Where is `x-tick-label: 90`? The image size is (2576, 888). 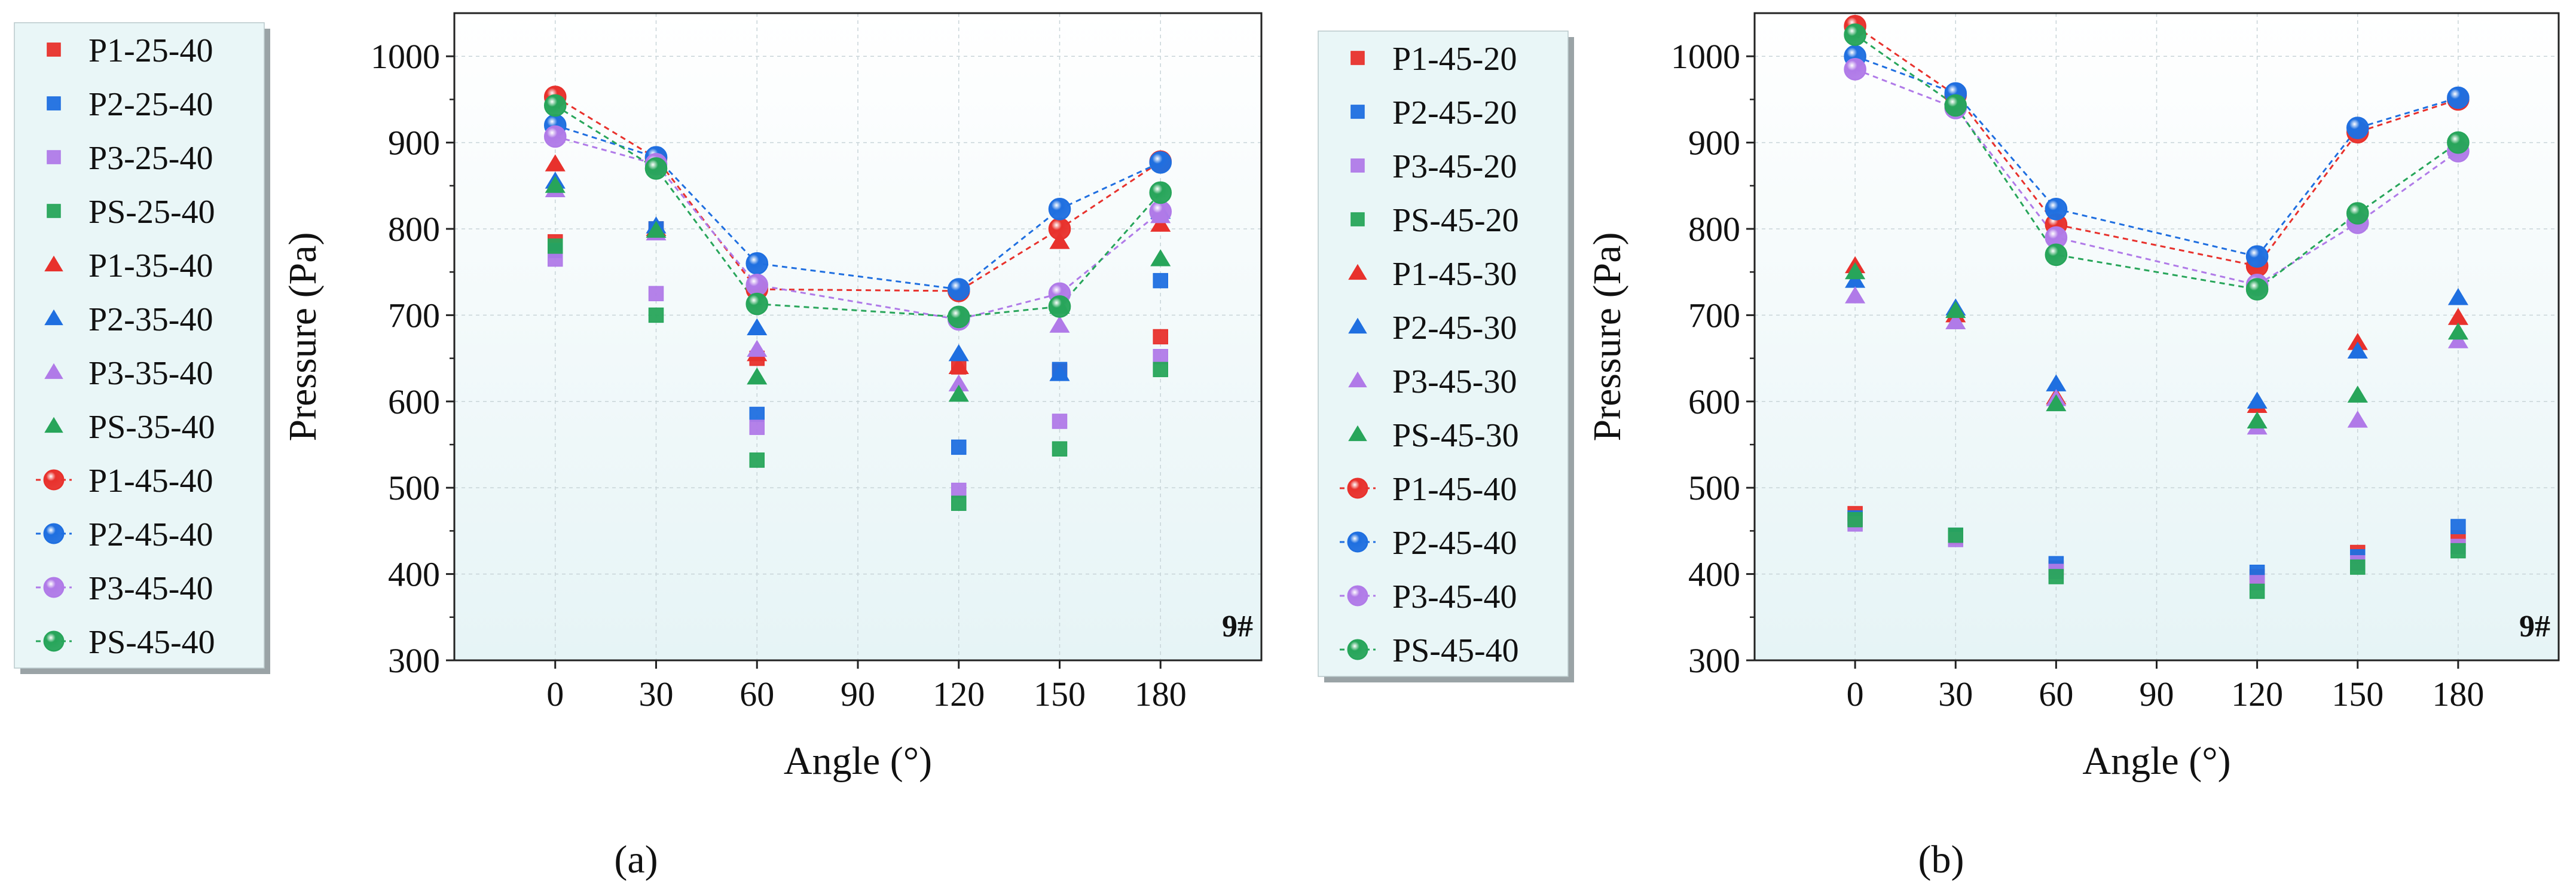
x-tick-label: 90 is located at coordinates (858, 694).